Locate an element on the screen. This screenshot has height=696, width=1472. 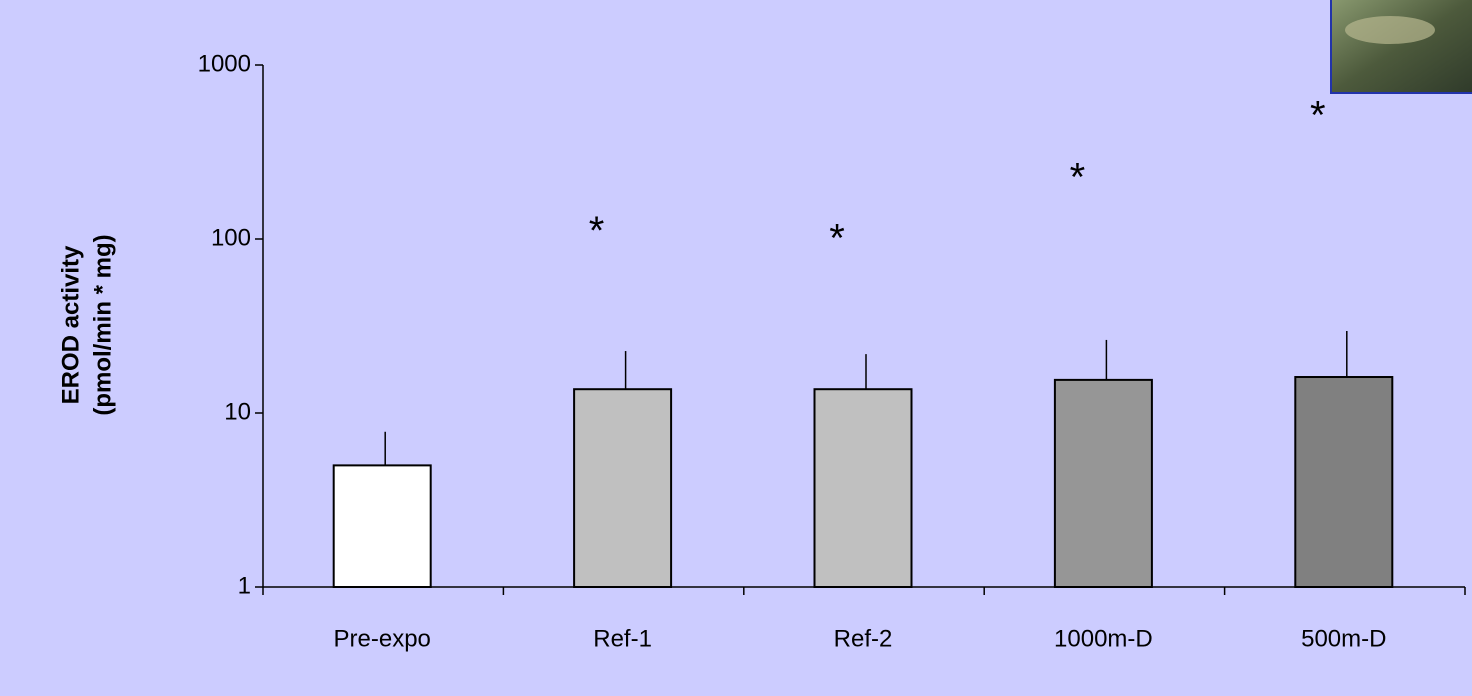
x-tick-label: 500m-D is located at coordinates (1343, 638).